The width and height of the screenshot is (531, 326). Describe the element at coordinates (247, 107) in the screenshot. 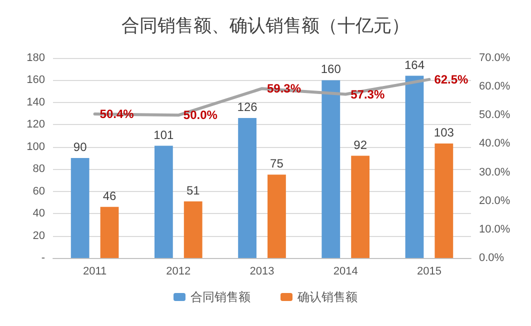

I see `data-label: 126` at that location.